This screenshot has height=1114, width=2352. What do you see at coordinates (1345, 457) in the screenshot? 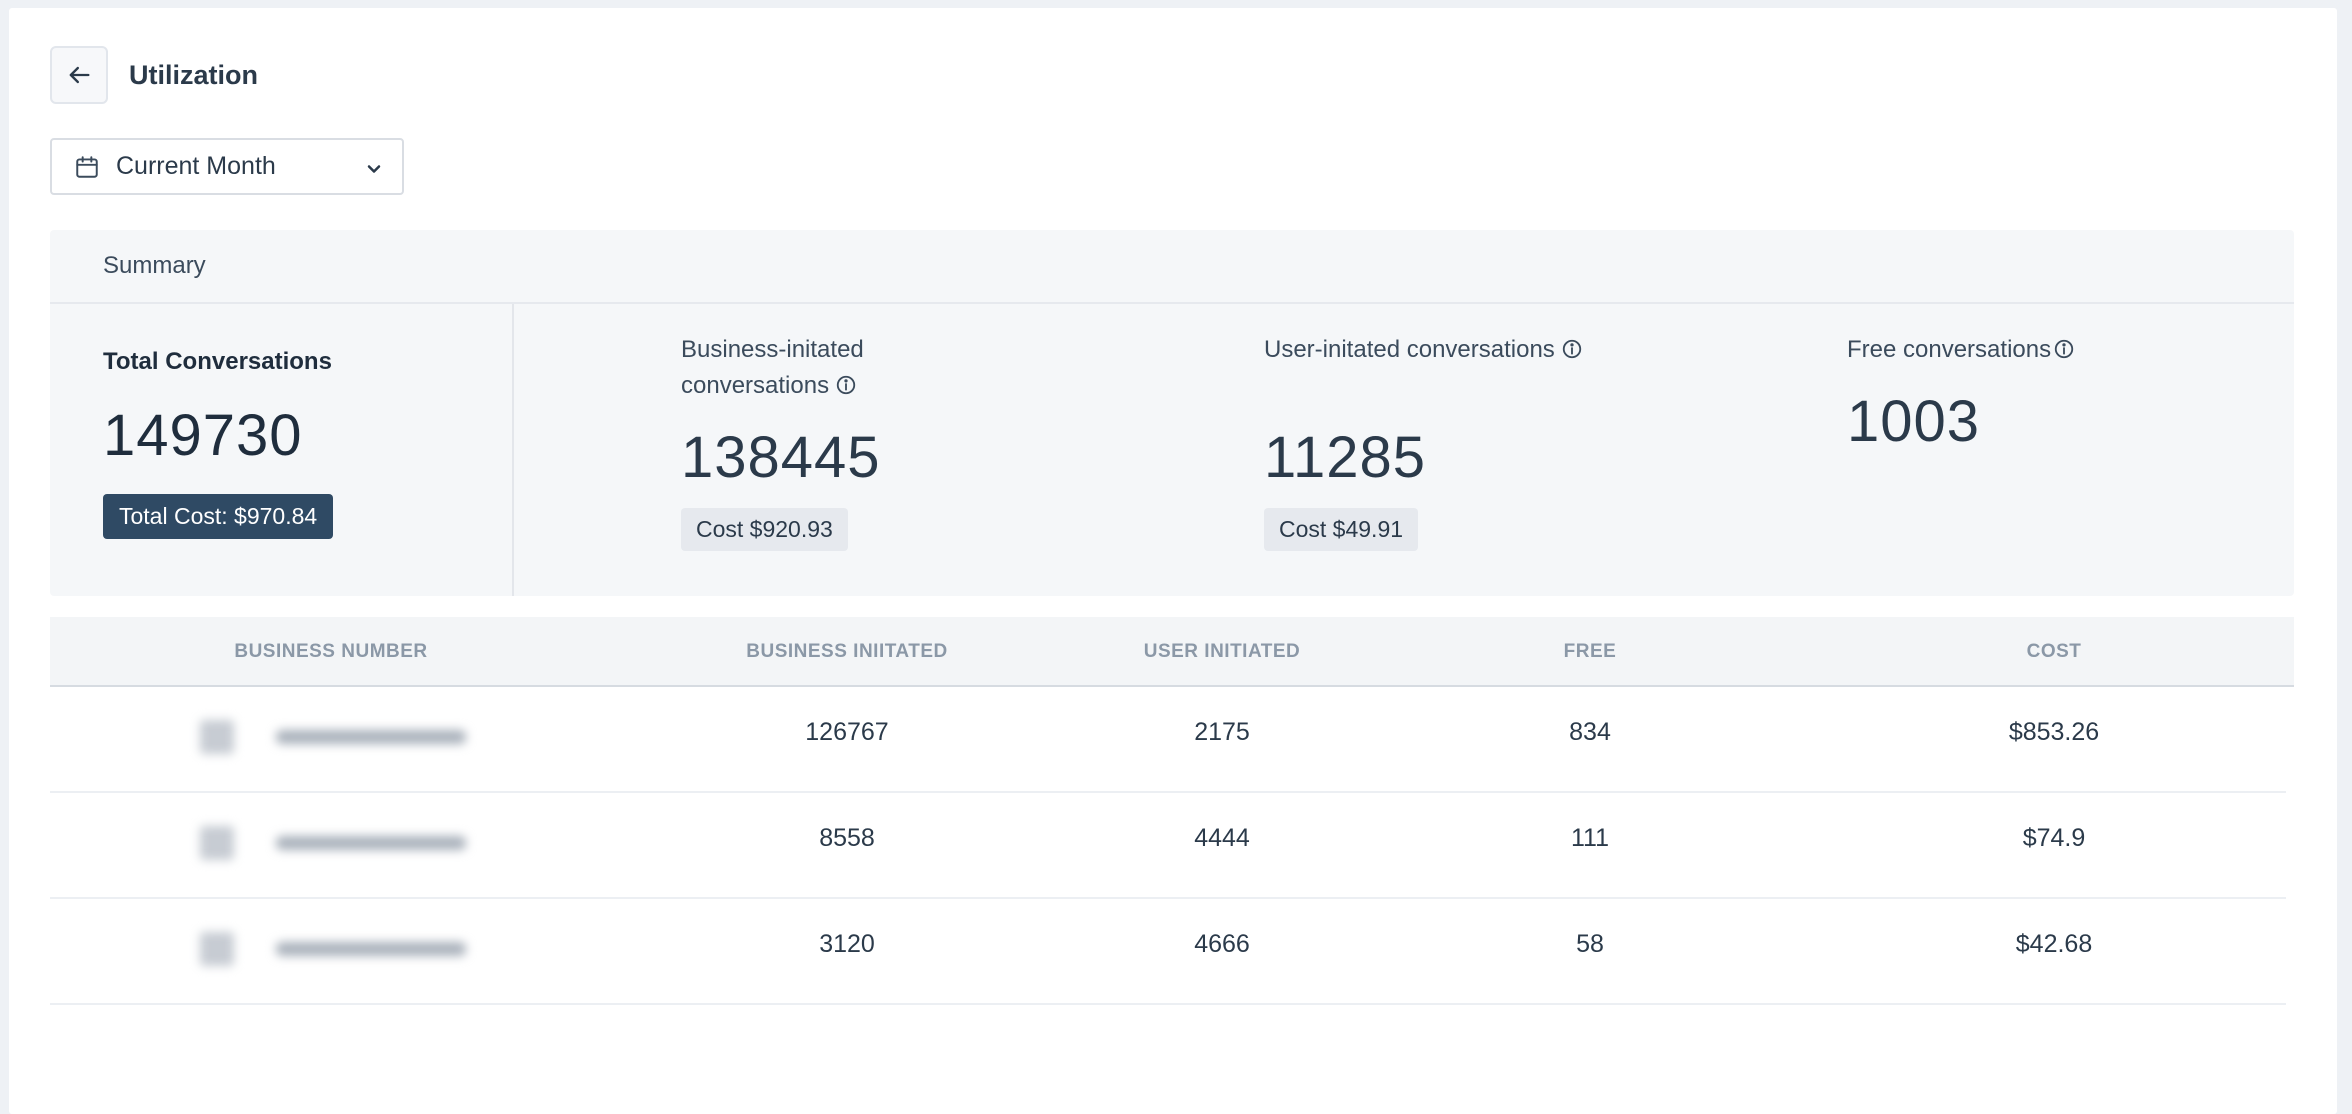
I see `user-initiated-value: 11285` at bounding box center [1345, 457].